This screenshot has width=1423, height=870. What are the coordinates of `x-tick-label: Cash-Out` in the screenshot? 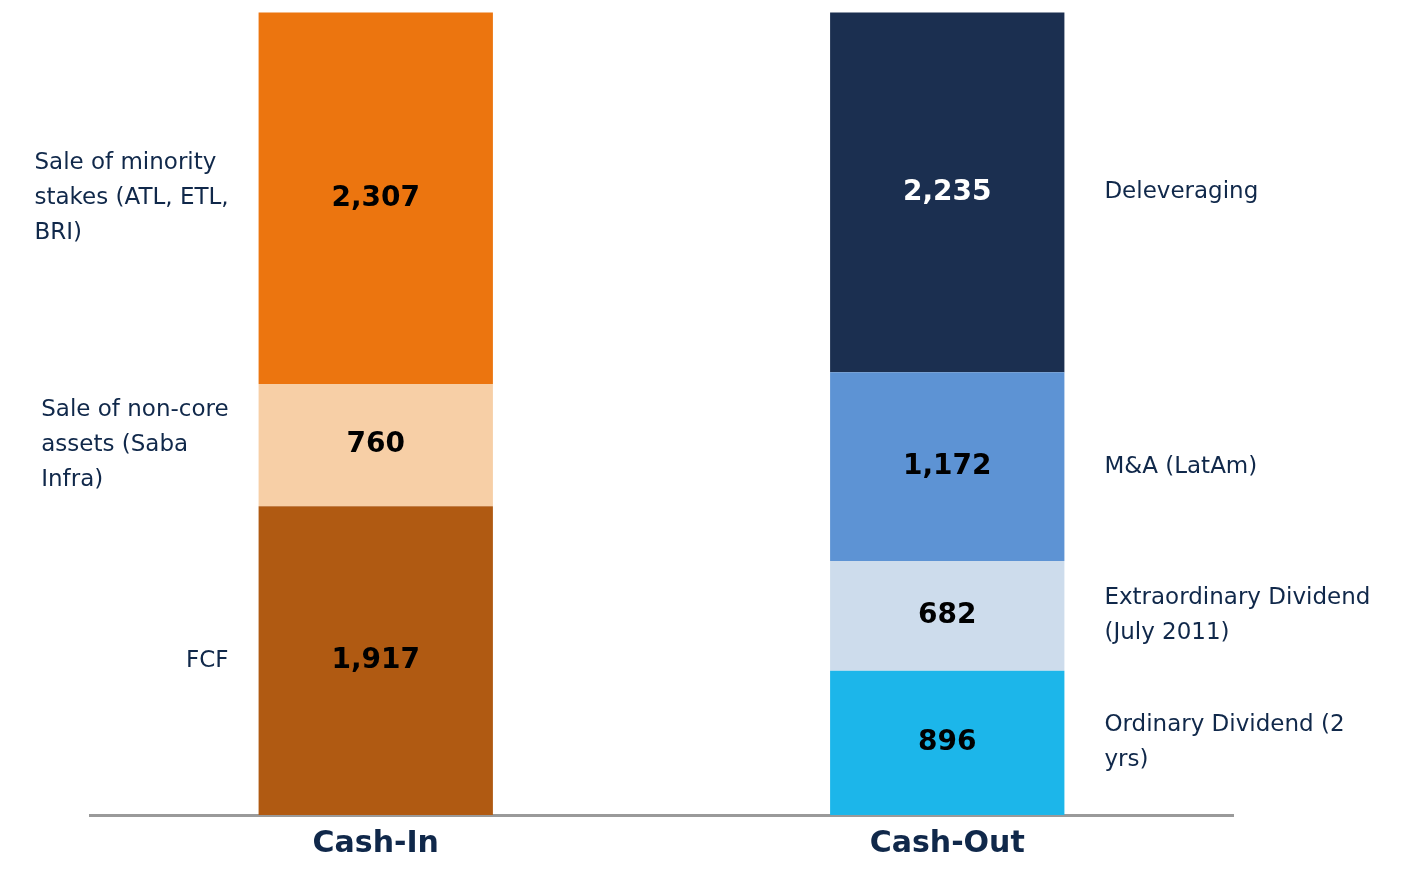 It's located at (947, 841).